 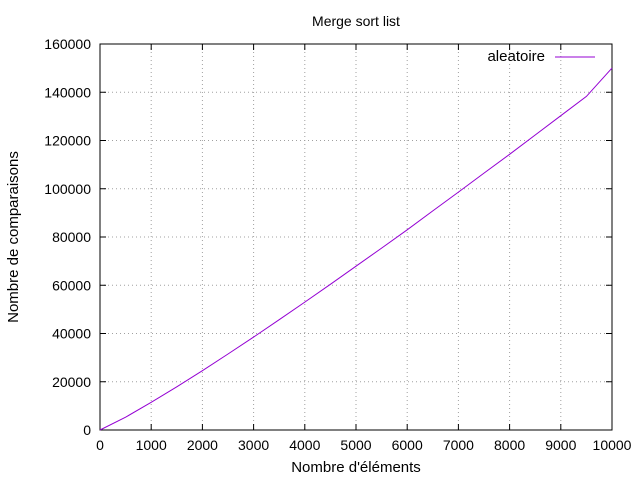 I want to click on x-tick-label: 5000, so click(x=355, y=445).